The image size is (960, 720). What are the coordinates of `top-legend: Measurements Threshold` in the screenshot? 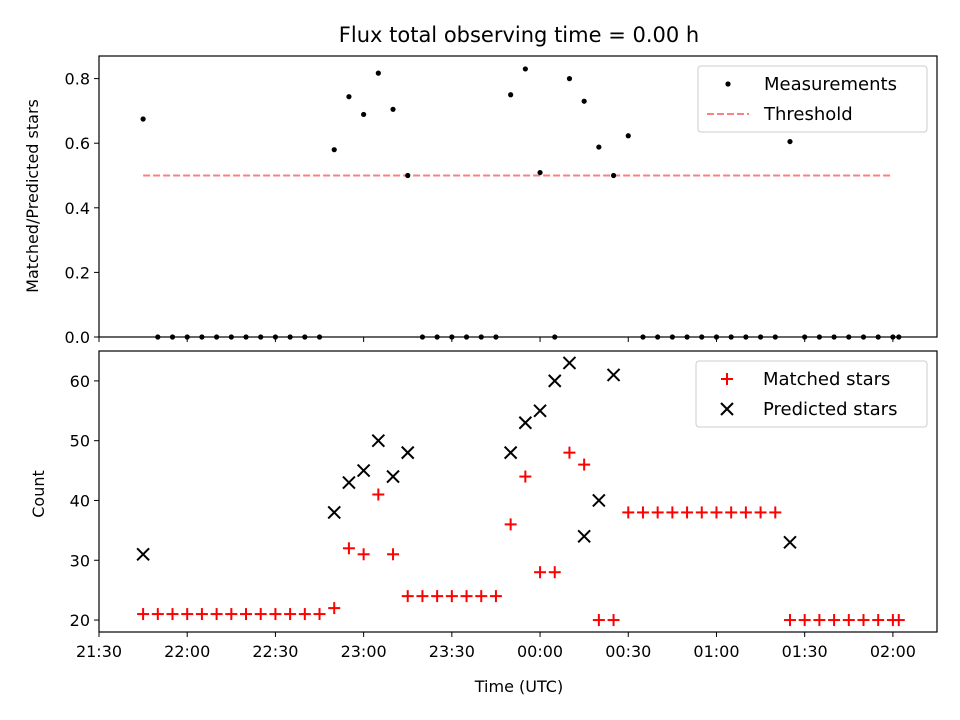 It's located at (812, 99).